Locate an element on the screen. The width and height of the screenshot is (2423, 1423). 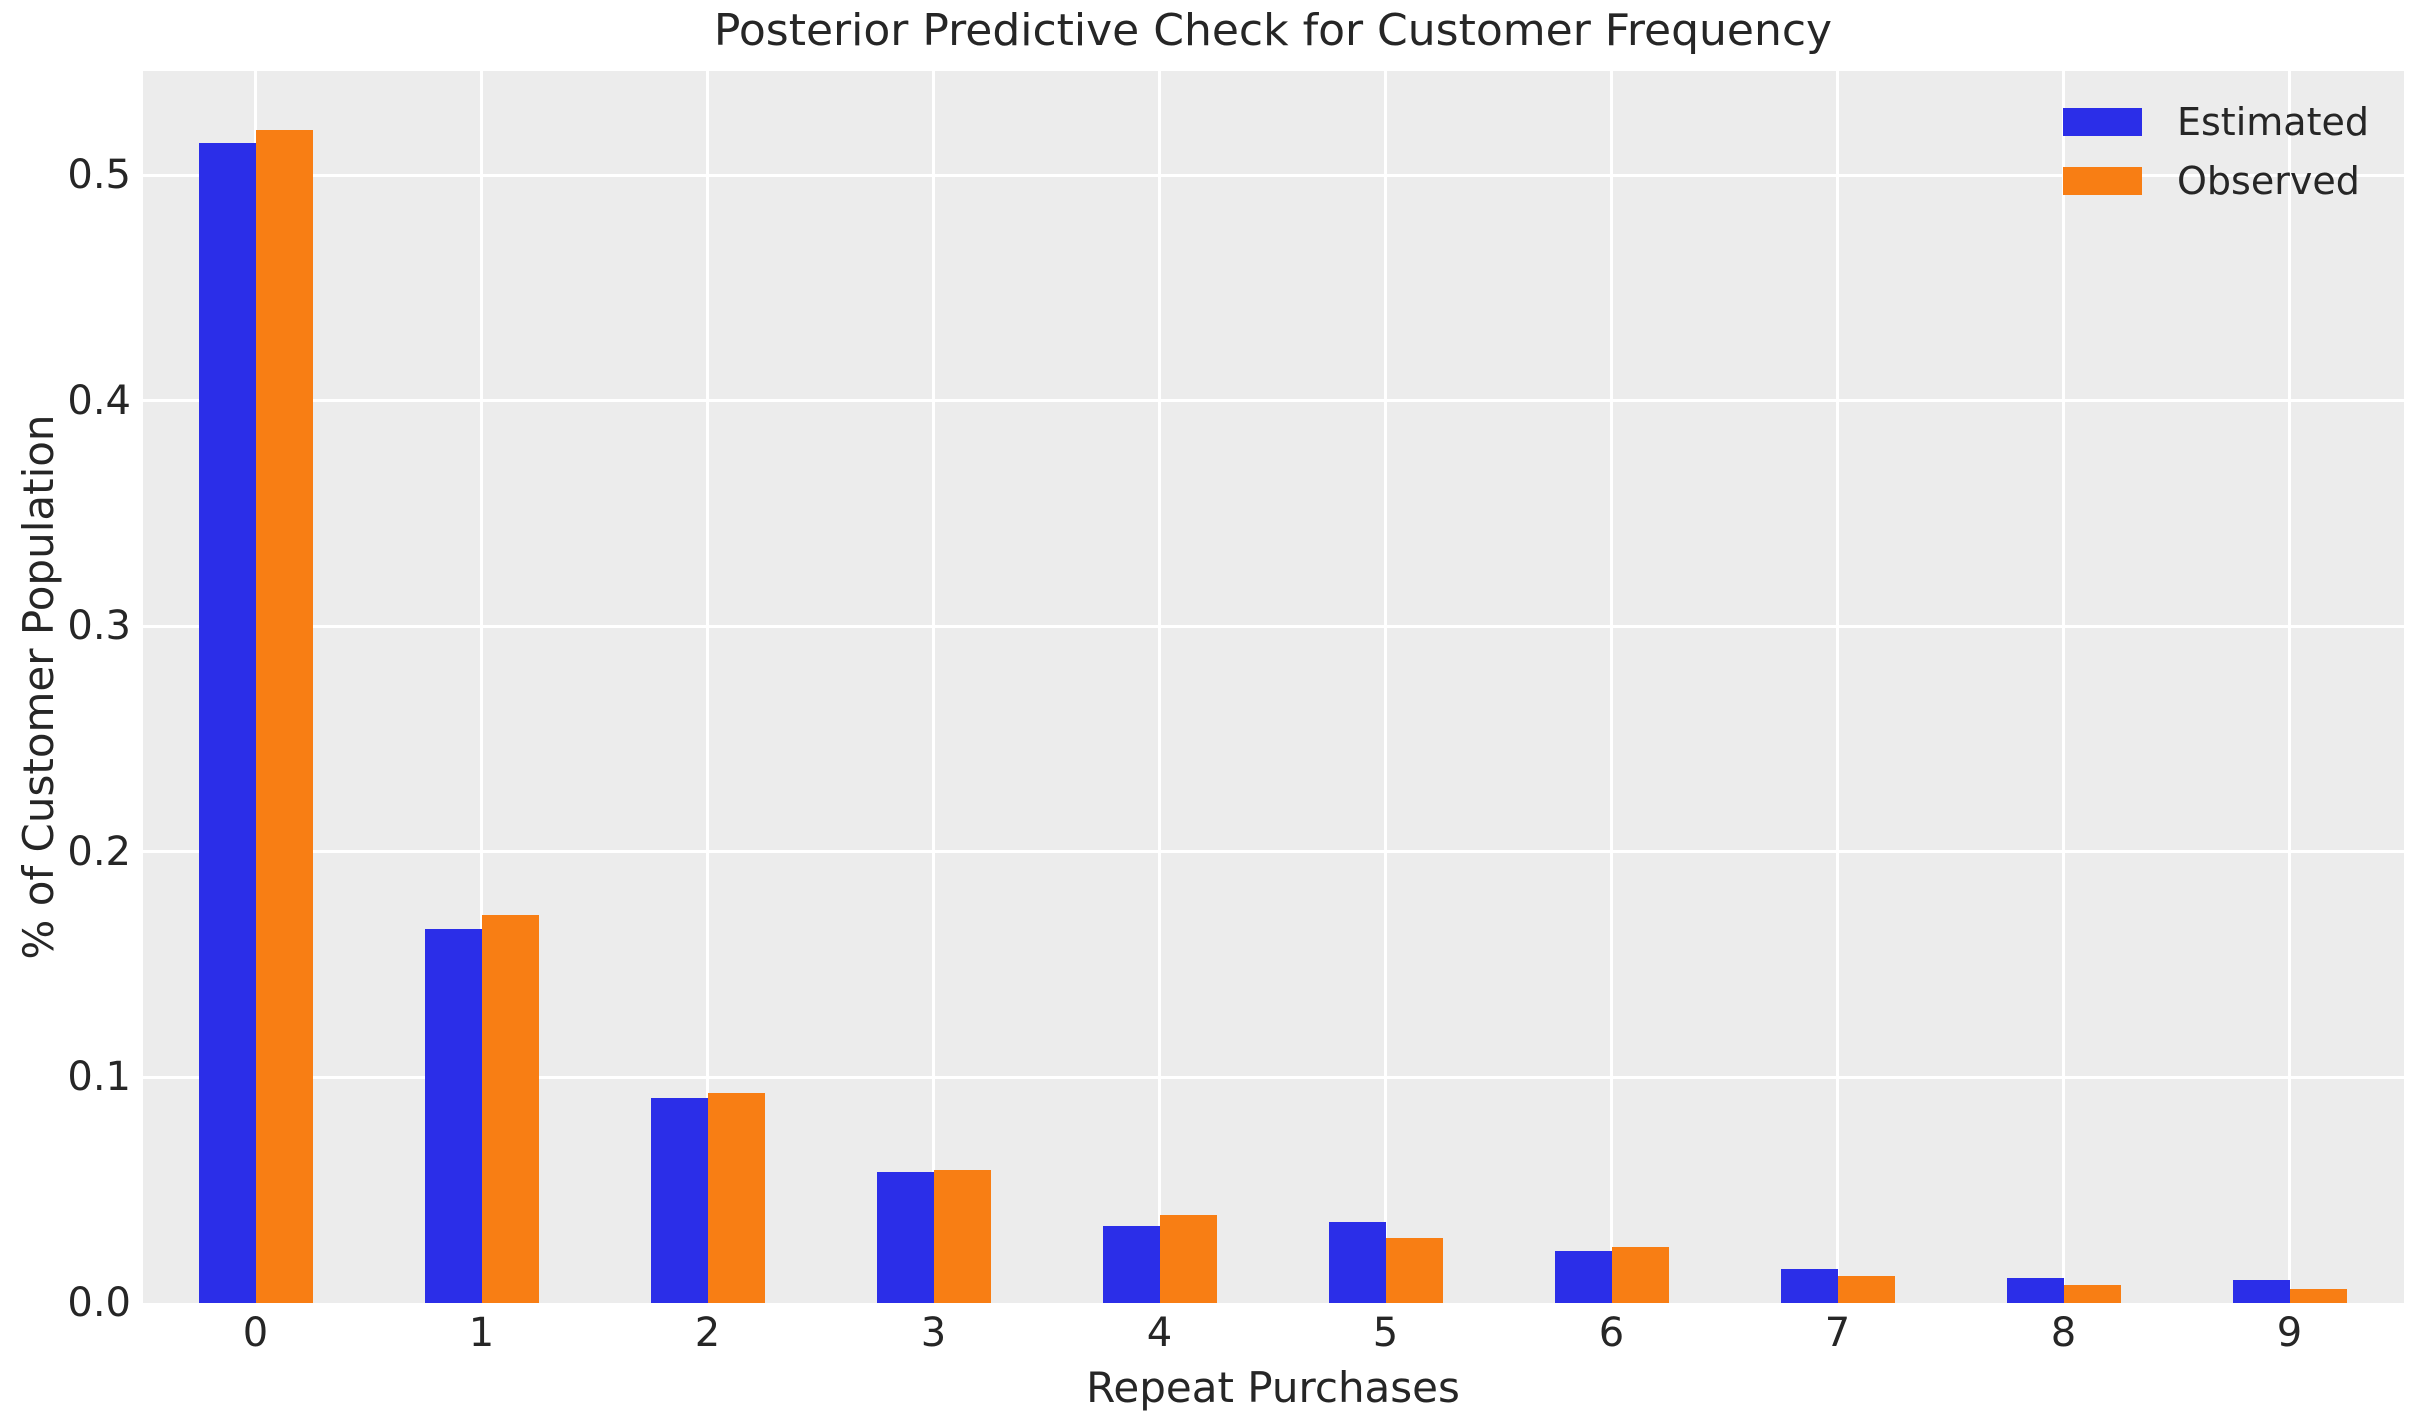
legend-row-estimated: Estimated is located at coordinates (2216, 122).